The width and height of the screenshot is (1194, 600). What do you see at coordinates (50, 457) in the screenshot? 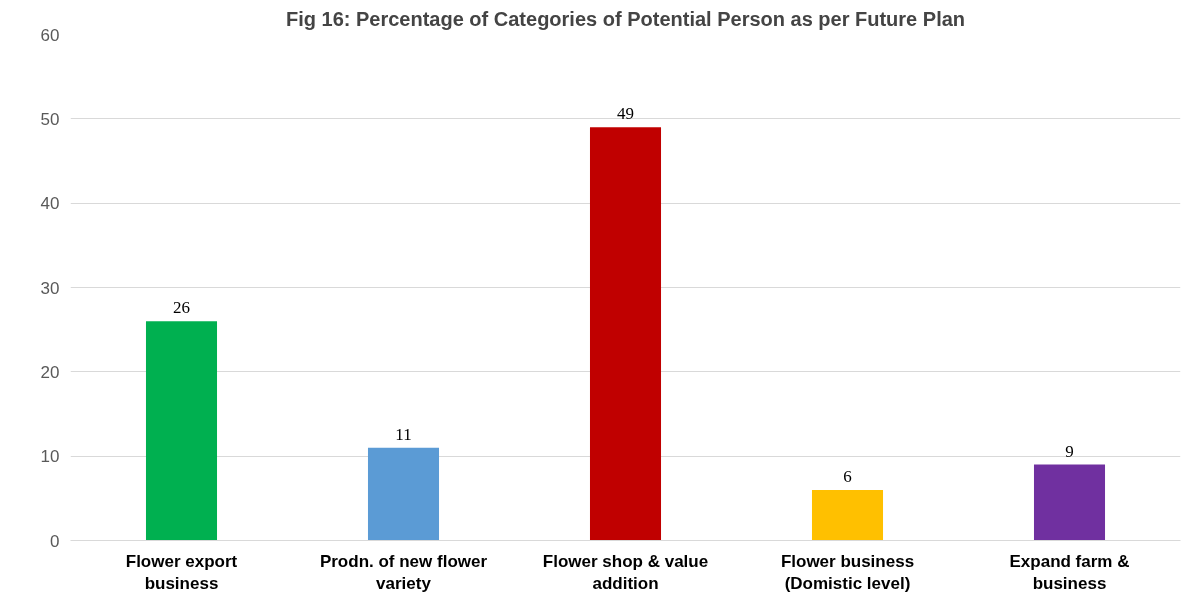
I see `y-tick-label: 10` at bounding box center [50, 457].